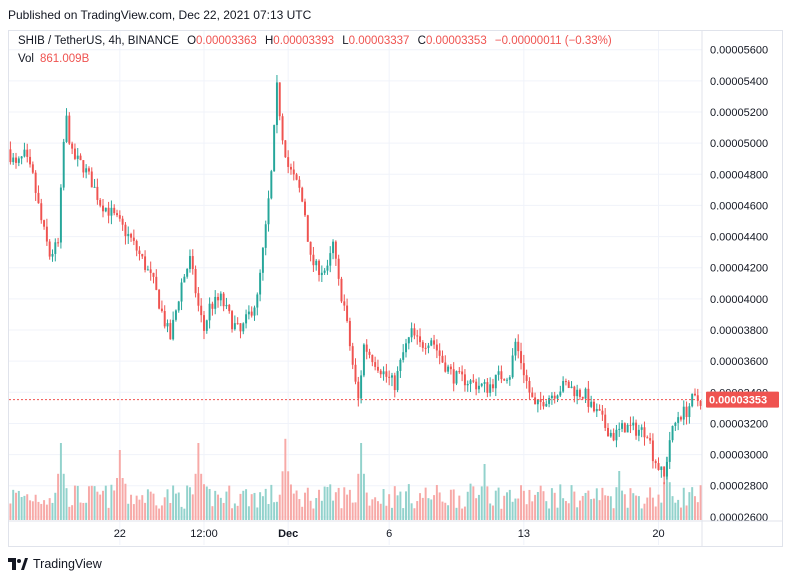 This screenshot has width=793, height=582. I want to click on time-axis: 22 12:00 Dec 6 13 20, so click(395, 530).